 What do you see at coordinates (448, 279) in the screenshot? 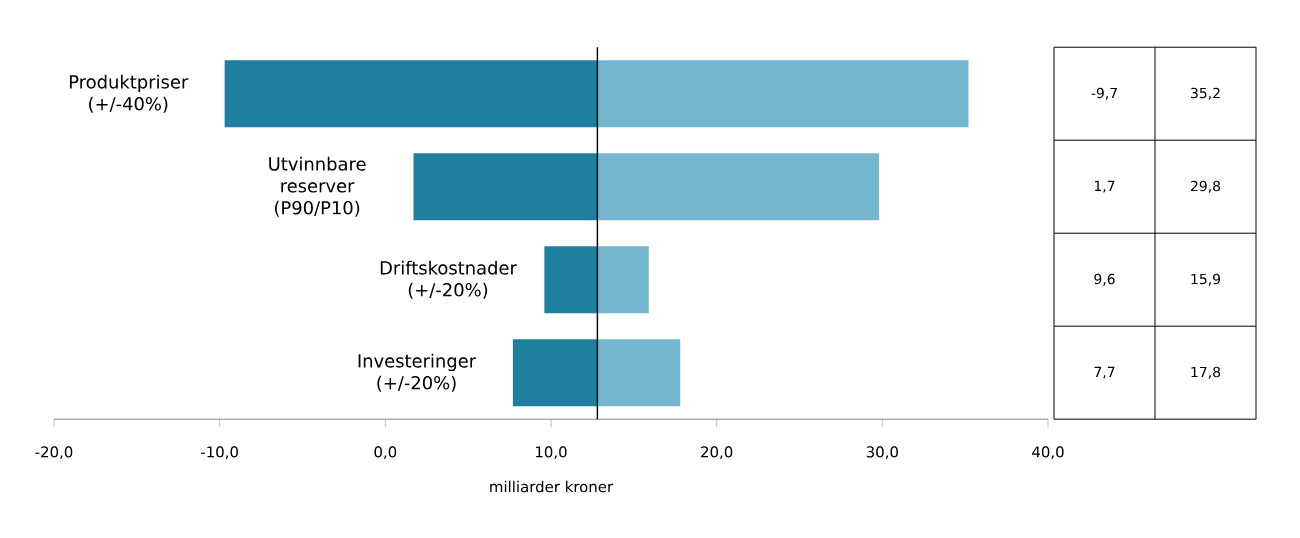
I see `y-tick-label: Driftskostnader (+/-20%)` at bounding box center [448, 279].